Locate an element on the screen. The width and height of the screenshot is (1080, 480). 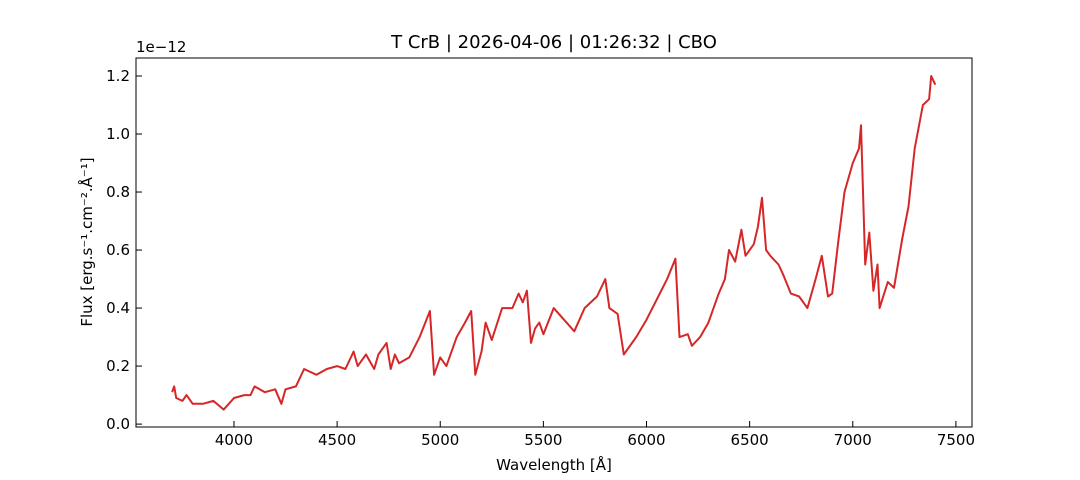
x-tick-label: 5500 is located at coordinates (543, 440).